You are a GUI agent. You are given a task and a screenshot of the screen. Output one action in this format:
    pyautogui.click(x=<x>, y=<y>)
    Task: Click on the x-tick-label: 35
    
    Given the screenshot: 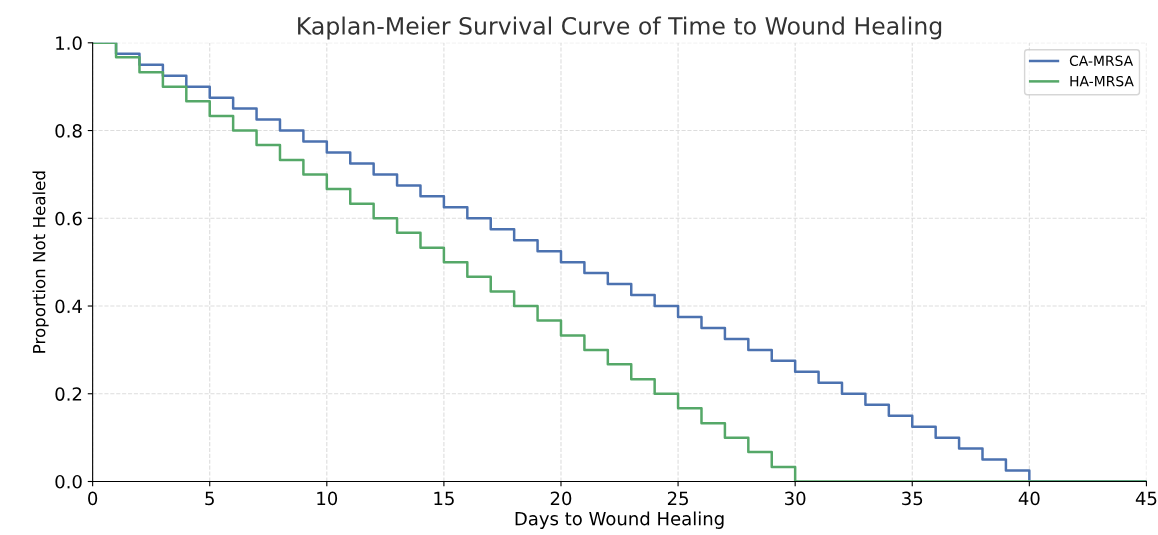 What is the action you would take?
    pyautogui.click(x=912, y=498)
    